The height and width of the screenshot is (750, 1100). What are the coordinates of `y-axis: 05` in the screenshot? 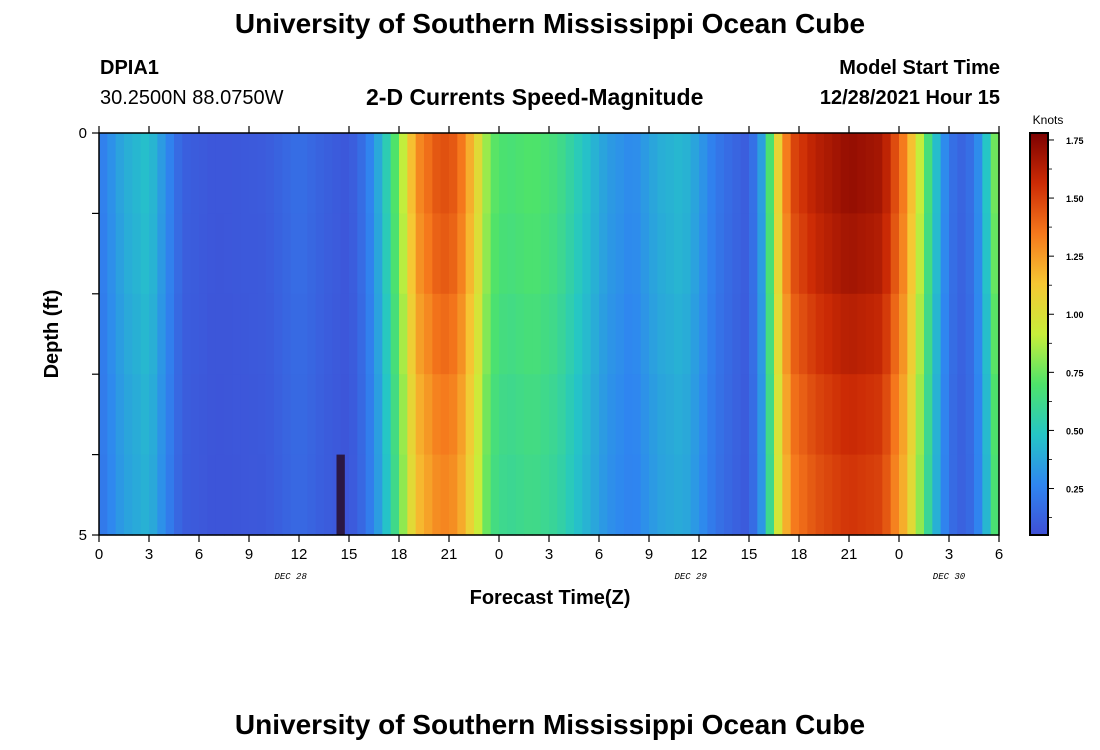 It's located at (89, 334).